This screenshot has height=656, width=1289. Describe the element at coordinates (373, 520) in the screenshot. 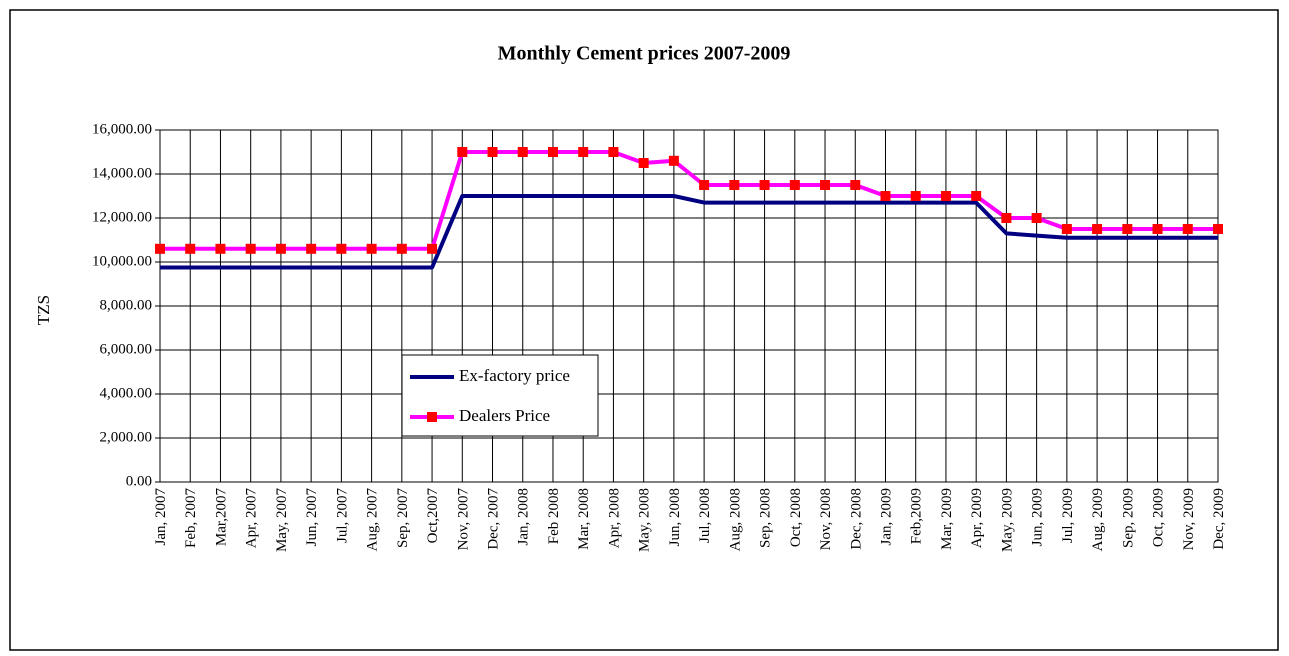

I see `x-tick-label: Aug, 2007` at that location.